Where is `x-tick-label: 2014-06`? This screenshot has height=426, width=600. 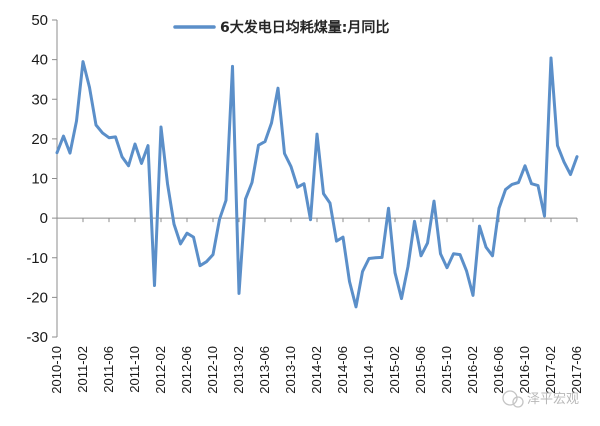
x-tick-label: 2014-06 is located at coordinates (342, 370).